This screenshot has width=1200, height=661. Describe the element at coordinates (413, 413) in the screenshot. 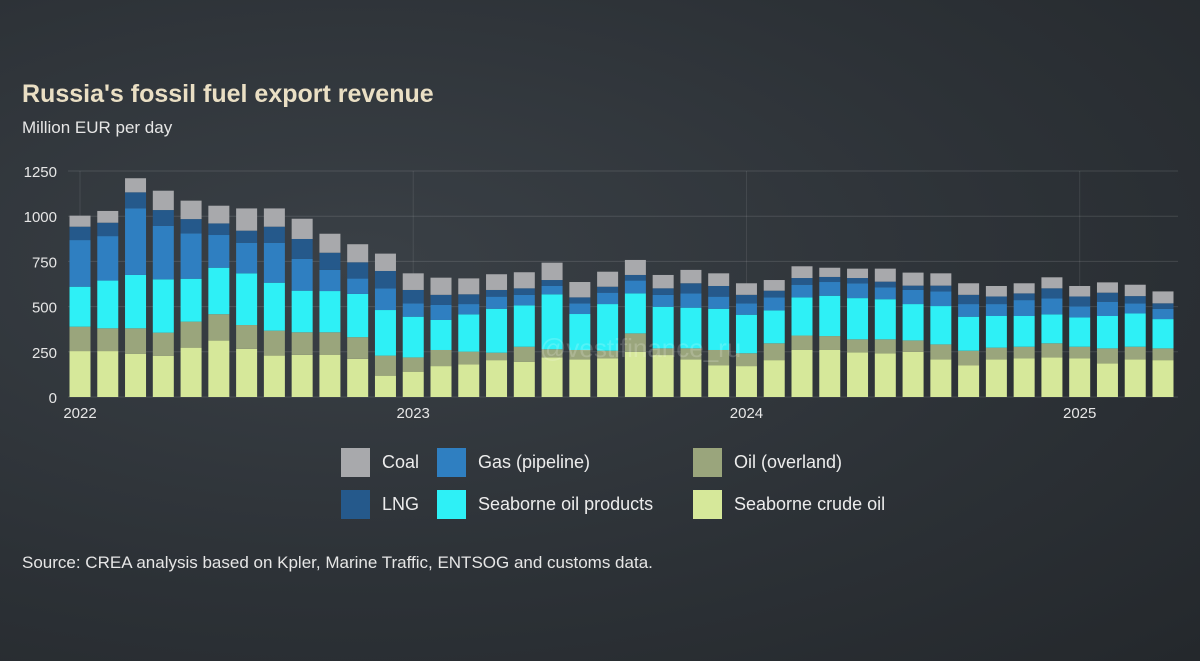

I see `x-tick-label: 2023` at that location.